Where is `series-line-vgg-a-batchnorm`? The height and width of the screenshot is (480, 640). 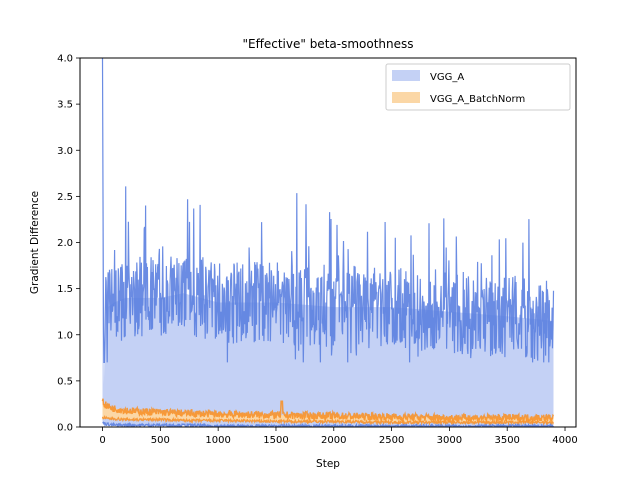 series-line-vgg-a-batchnorm is located at coordinates (328, 411).